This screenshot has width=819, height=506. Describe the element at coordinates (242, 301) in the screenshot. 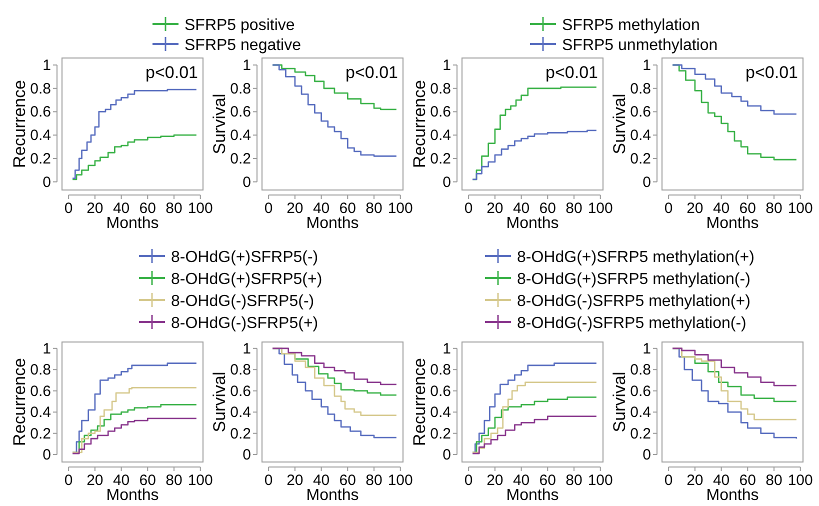

I see `legend-label: 8-OHdG(-)SFRP5(-)` at that location.